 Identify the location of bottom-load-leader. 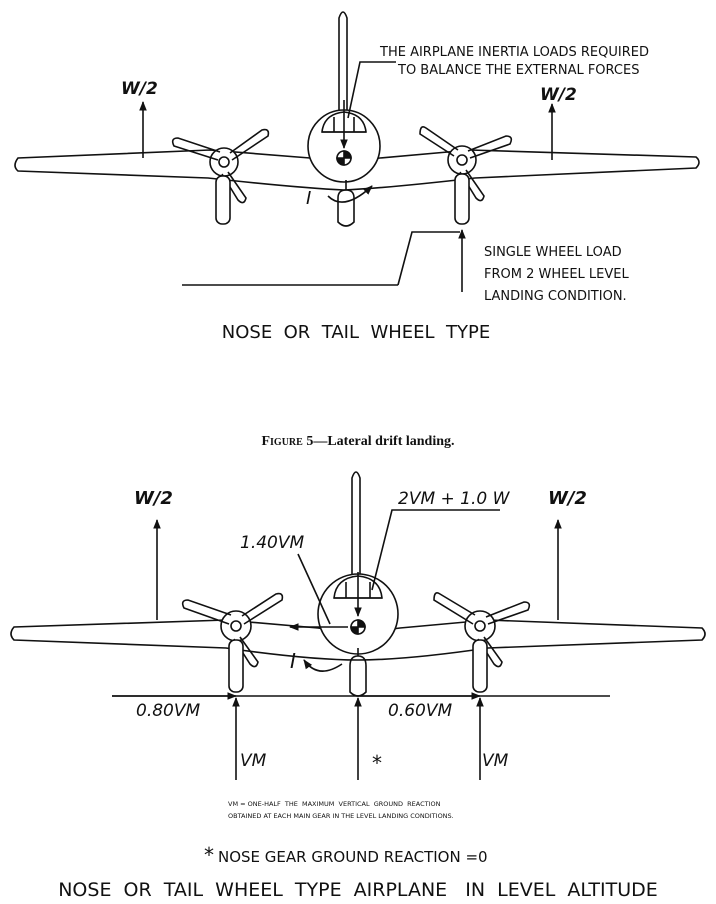
(435, 550).